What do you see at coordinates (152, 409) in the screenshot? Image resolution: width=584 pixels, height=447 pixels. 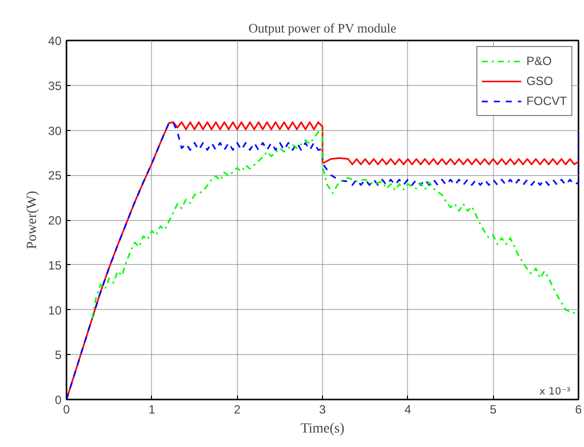 I see `x-tick-label: 1` at bounding box center [152, 409].